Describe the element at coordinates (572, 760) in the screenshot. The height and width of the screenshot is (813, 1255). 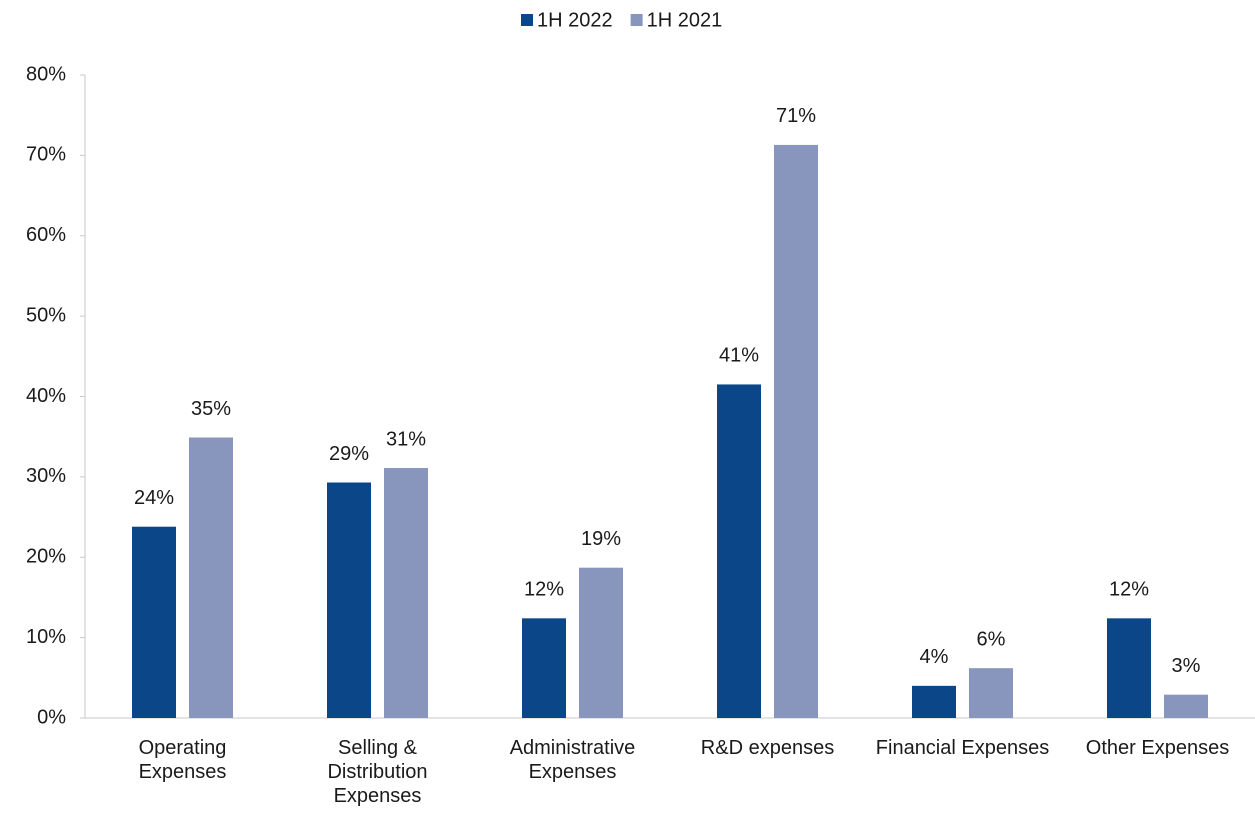
I see `x-tick-label: Administrative Expenses` at that location.